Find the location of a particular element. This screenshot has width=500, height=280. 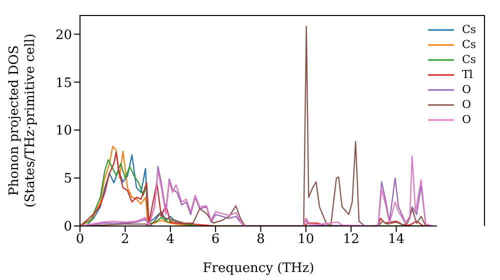

x-tick-label: 2 is located at coordinates (125, 240).